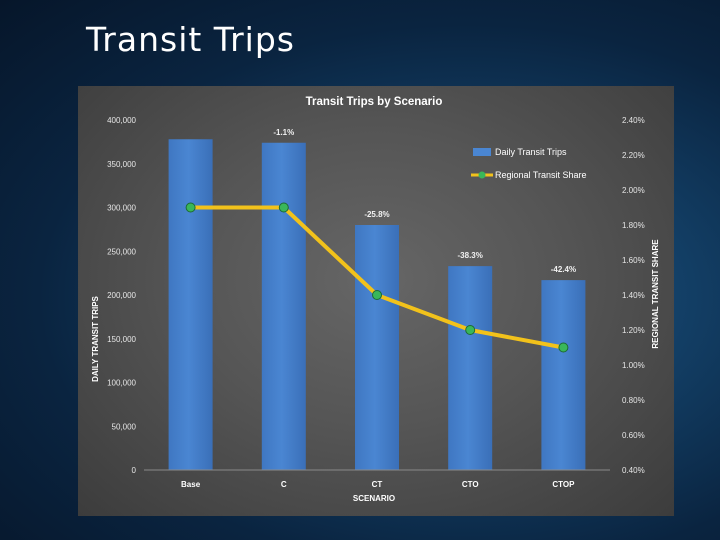  What do you see at coordinates (191, 484) in the screenshot?
I see `x-tick-label: Base` at bounding box center [191, 484].